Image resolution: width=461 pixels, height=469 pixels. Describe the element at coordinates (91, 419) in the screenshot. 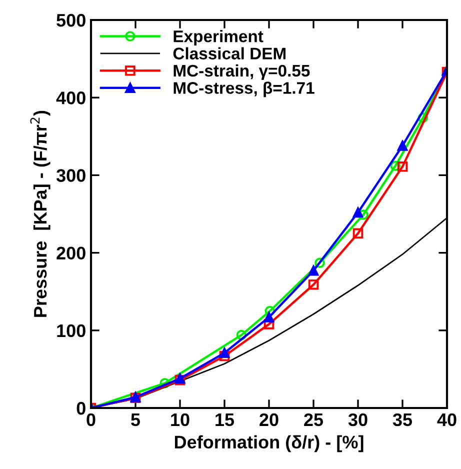

I see `x-tick-label: 0` at that location.